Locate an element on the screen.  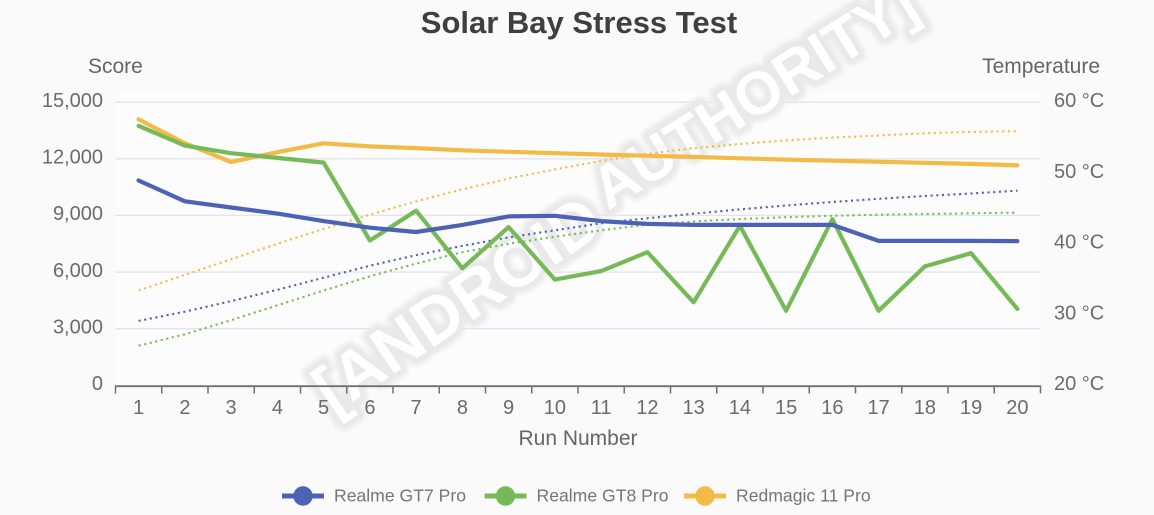
svg-text: 8 is located at coordinates (462, 408).